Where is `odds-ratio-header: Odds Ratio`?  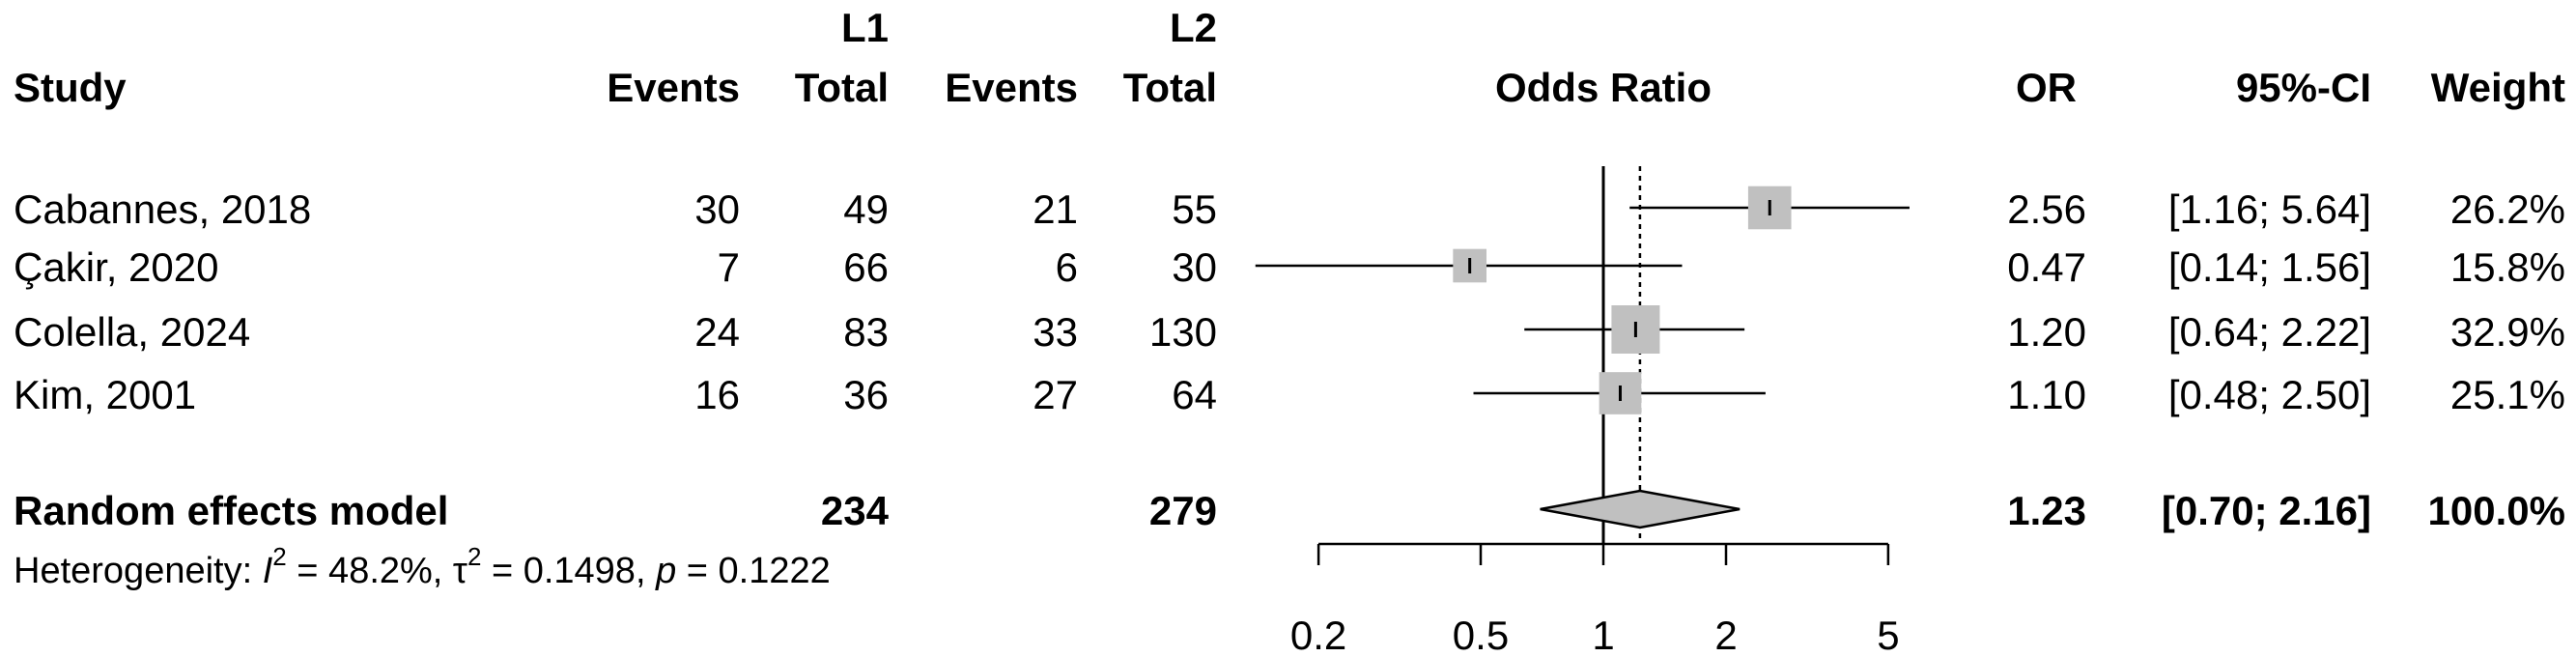
odds-ratio-header: Odds Ratio is located at coordinates (1603, 87).